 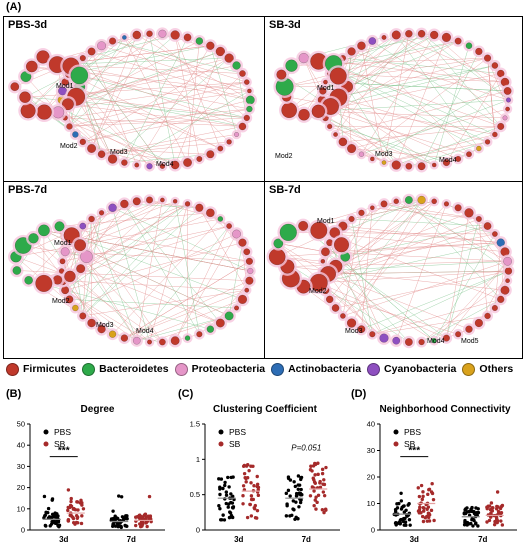 What do you see at coordinates (221, 432) in the screenshot?
I see `legend-marker` at bounding box center [221, 432].